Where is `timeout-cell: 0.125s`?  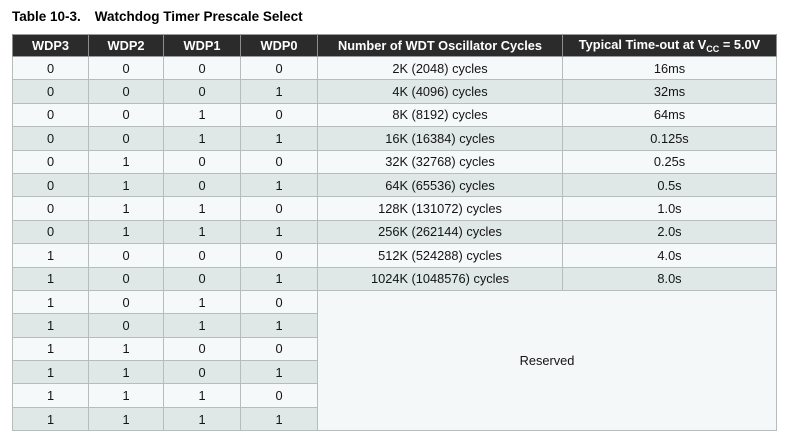 timeout-cell: 0.125s is located at coordinates (669, 138).